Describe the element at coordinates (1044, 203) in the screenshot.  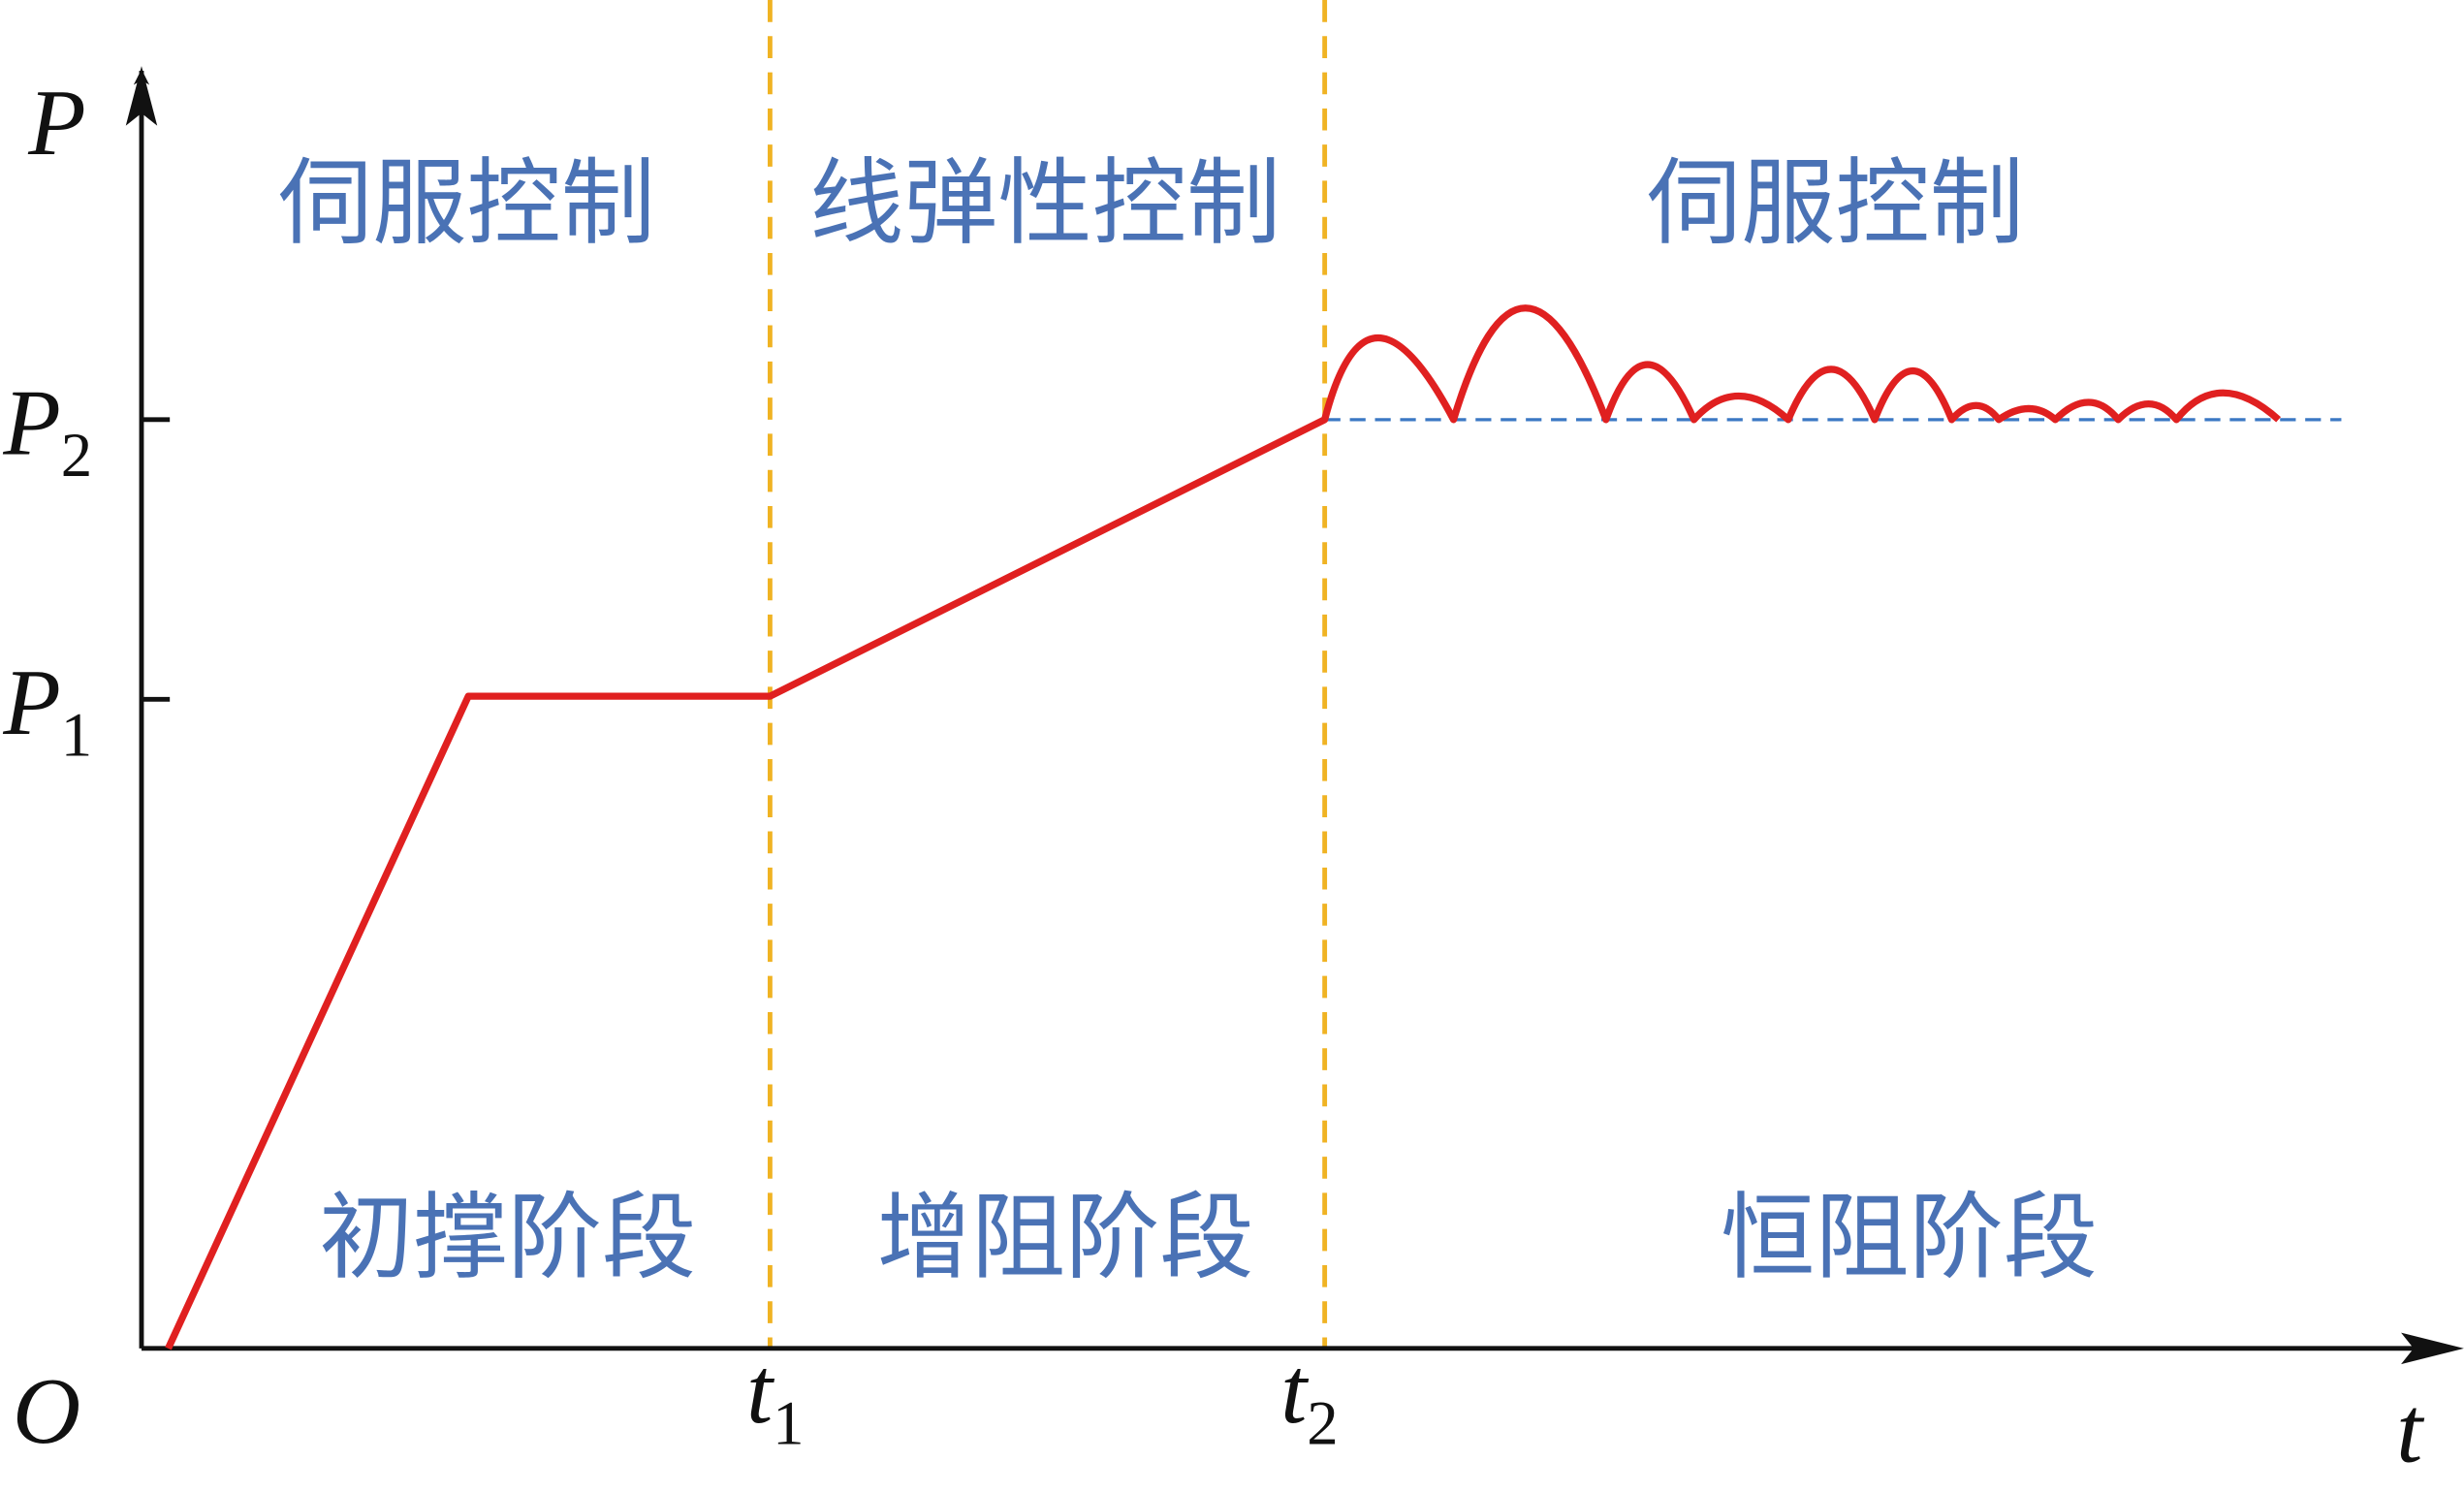
I see `control-label: 线弹性控制` at that location.